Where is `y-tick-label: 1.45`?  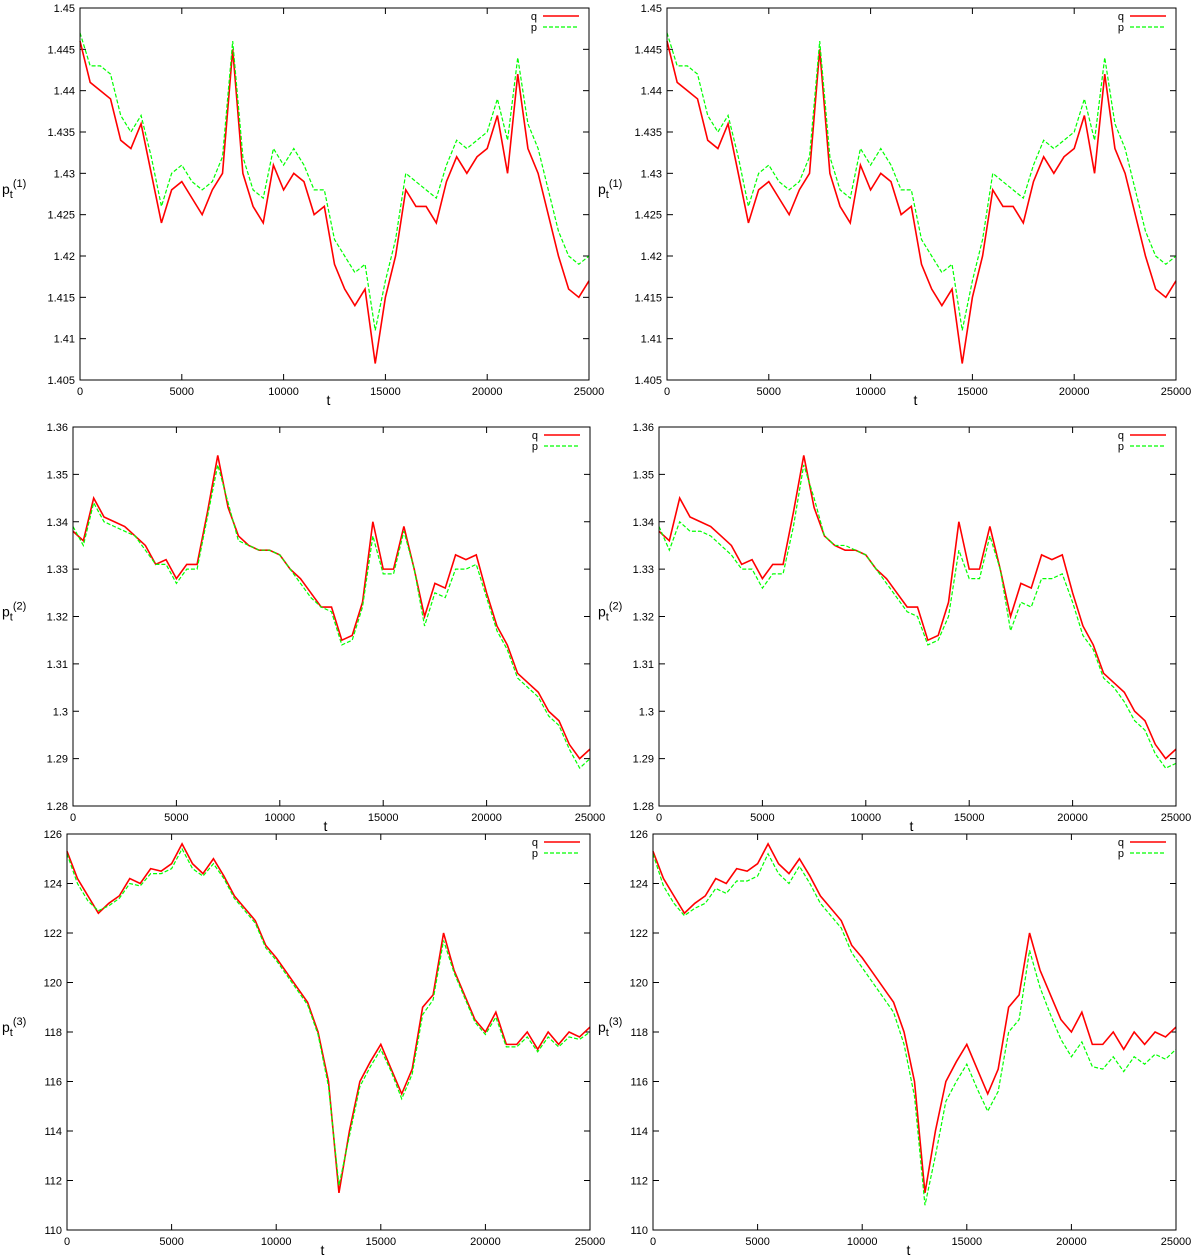
y-tick-label: 1.45 is located at coordinates (651, 9).